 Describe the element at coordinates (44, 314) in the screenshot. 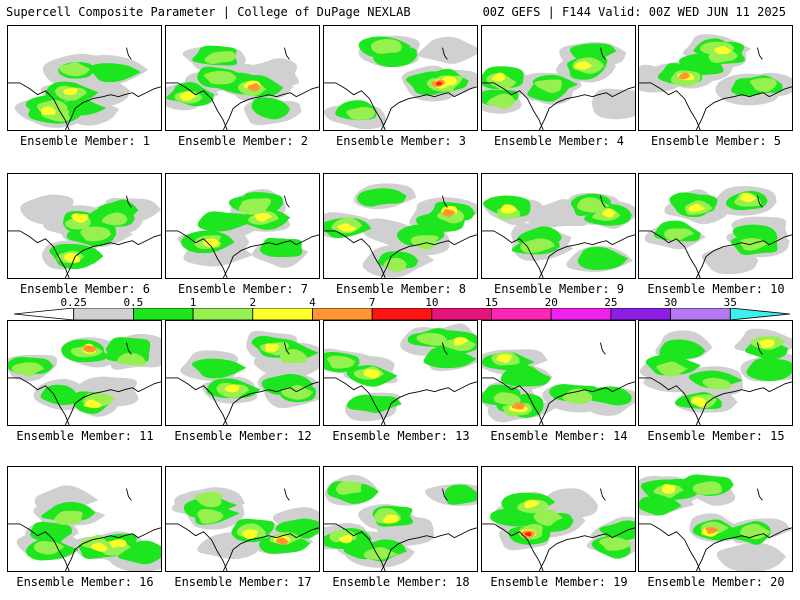

I see `colorbar-low-arrow` at that location.